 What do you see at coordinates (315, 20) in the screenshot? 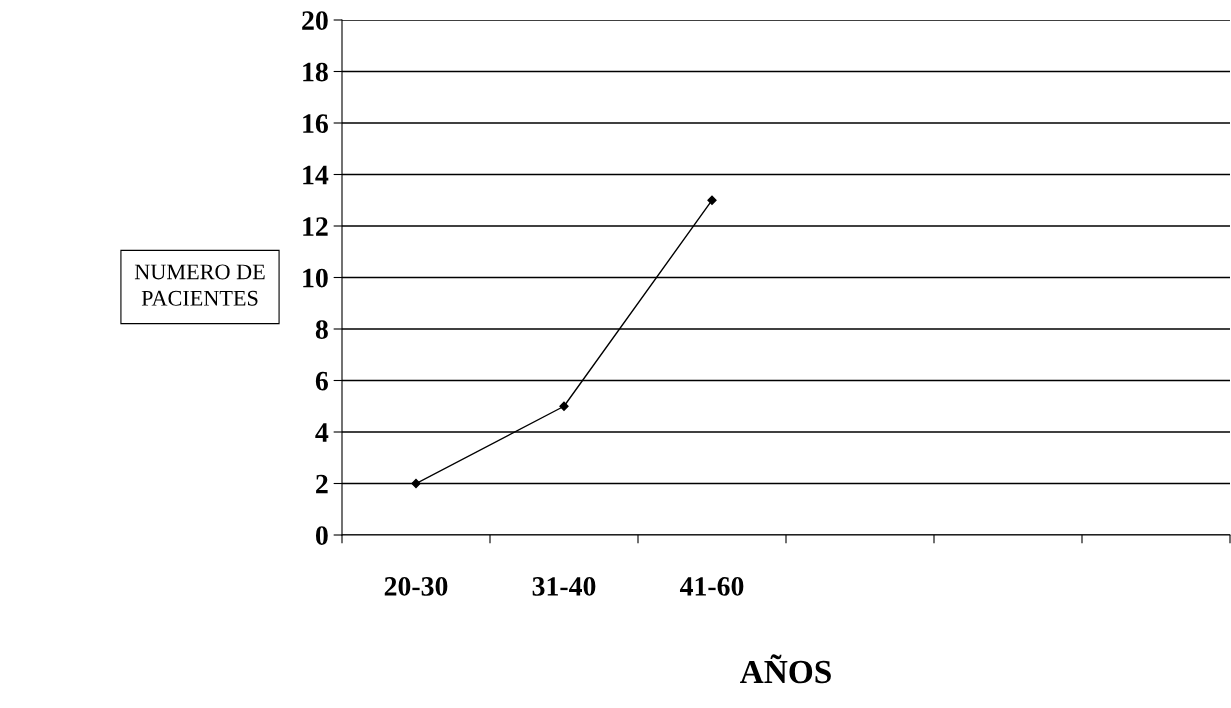
I see `y-tick-label: 20` at bounding box center [315, 20].